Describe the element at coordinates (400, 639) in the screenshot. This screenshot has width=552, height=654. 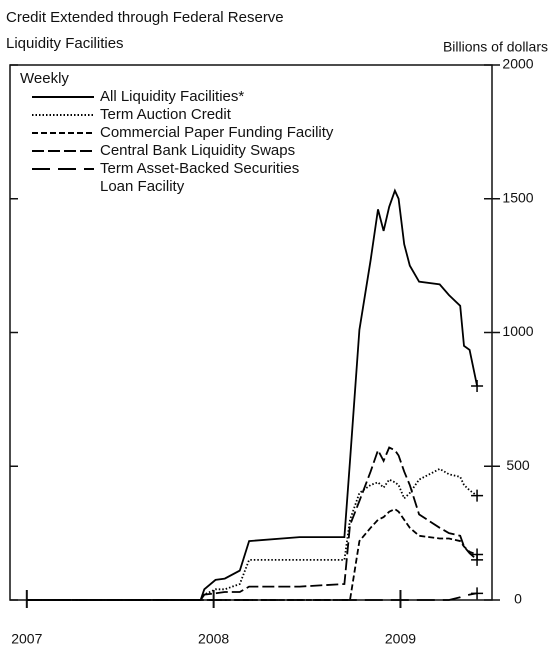
I see `x-tick-label: 2009` at that location.